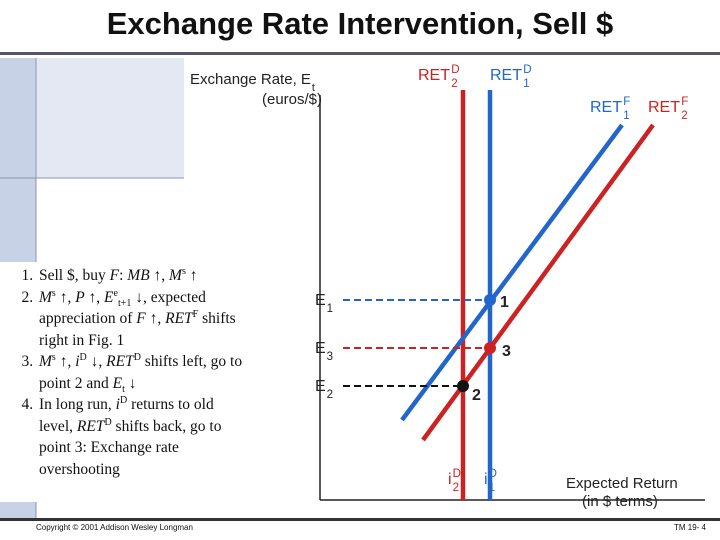 The width and height of the screenshot is (720, 540). What do you see at coordinates (456, 488) in the screenshot?
I see `x-mark-label-sub: 2` at bounding box center [456, 488].